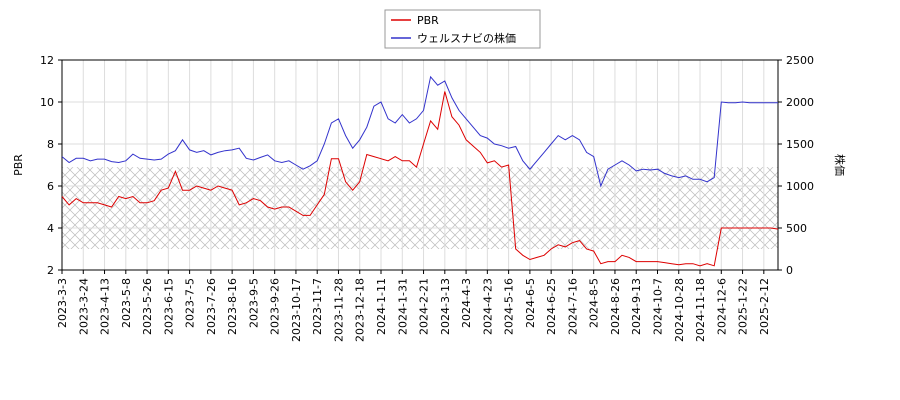 The image size is (900, 400). Describe the element at coordinates (105, 306) in the screenshot. I see `x-tick-label: 2023-4-13` at that location.